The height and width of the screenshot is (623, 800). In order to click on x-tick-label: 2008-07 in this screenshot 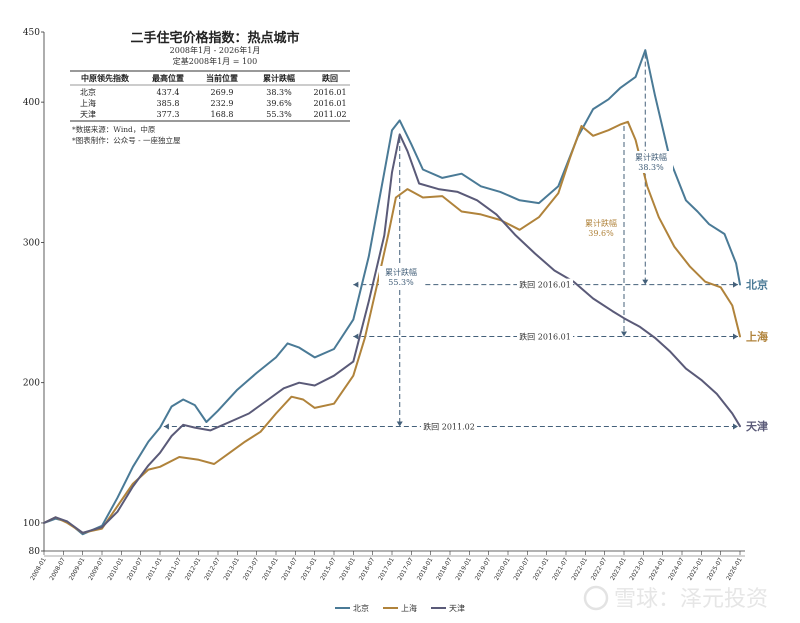, I will do `click(57, 568)`.